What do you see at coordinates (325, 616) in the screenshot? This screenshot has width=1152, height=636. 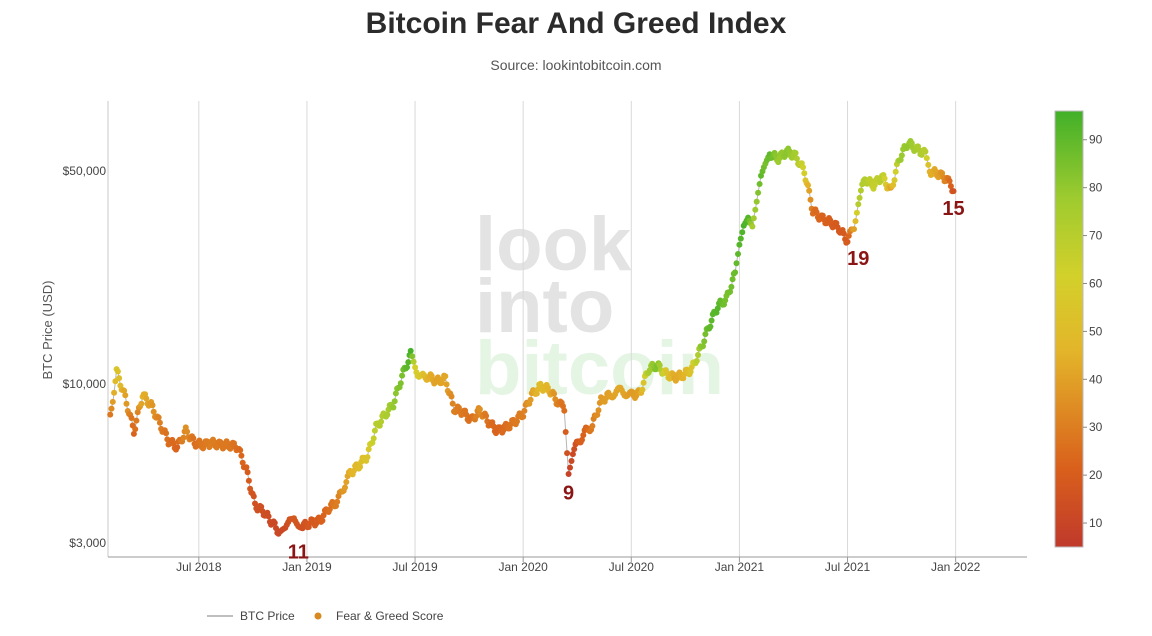 I see `legend: BTC Price Fear & Greed Score` at bounding box center [325, 616].